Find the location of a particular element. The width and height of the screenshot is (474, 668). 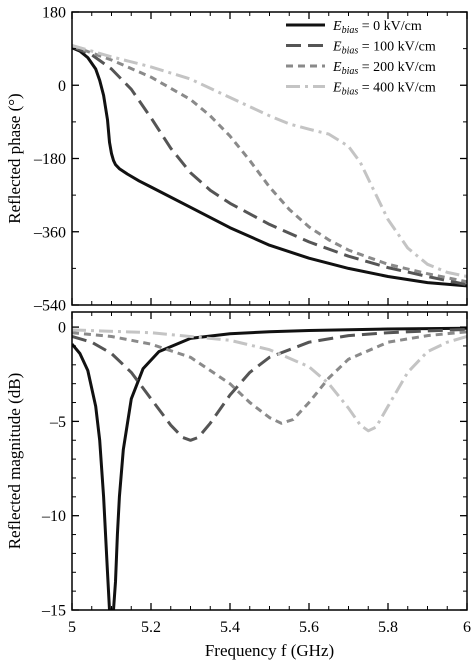

y-tick-label: –15 is located at coordinates (53, 611).